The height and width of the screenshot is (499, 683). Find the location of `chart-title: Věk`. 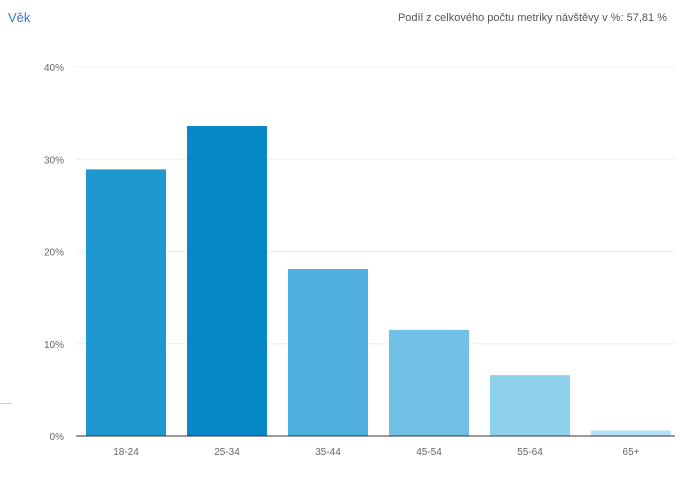

chart-title: Věk is located at coordinates (19, 17).